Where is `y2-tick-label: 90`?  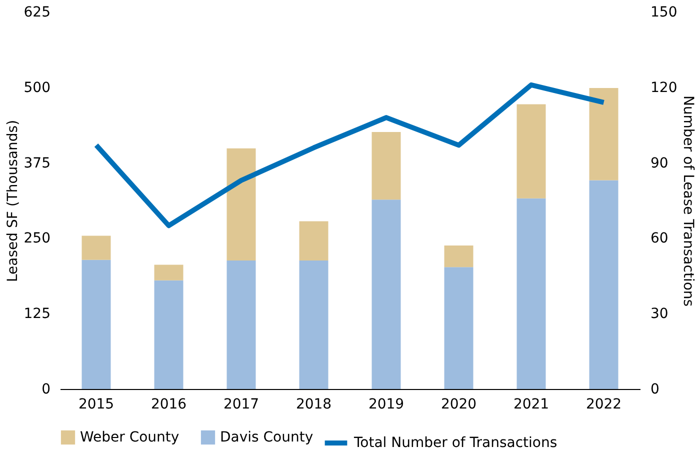 y2-tick-label: 90 is located at coordinates (659, 163).